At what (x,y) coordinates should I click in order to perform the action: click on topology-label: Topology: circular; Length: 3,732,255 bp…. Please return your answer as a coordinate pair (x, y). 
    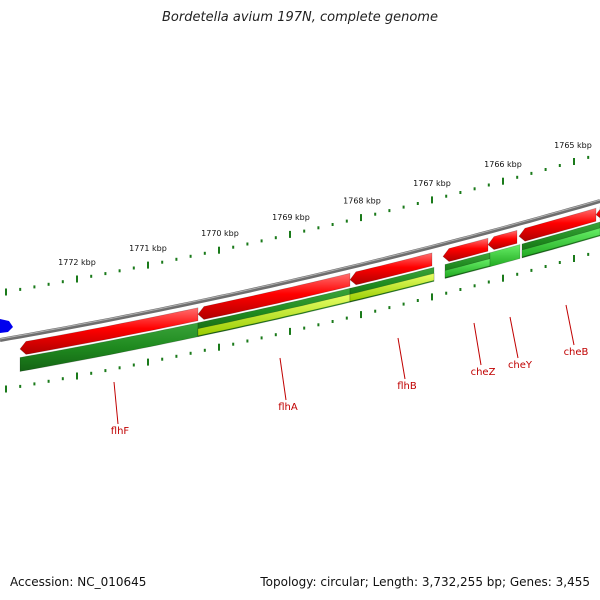
    Looking at the image, I should click on (425, 582).